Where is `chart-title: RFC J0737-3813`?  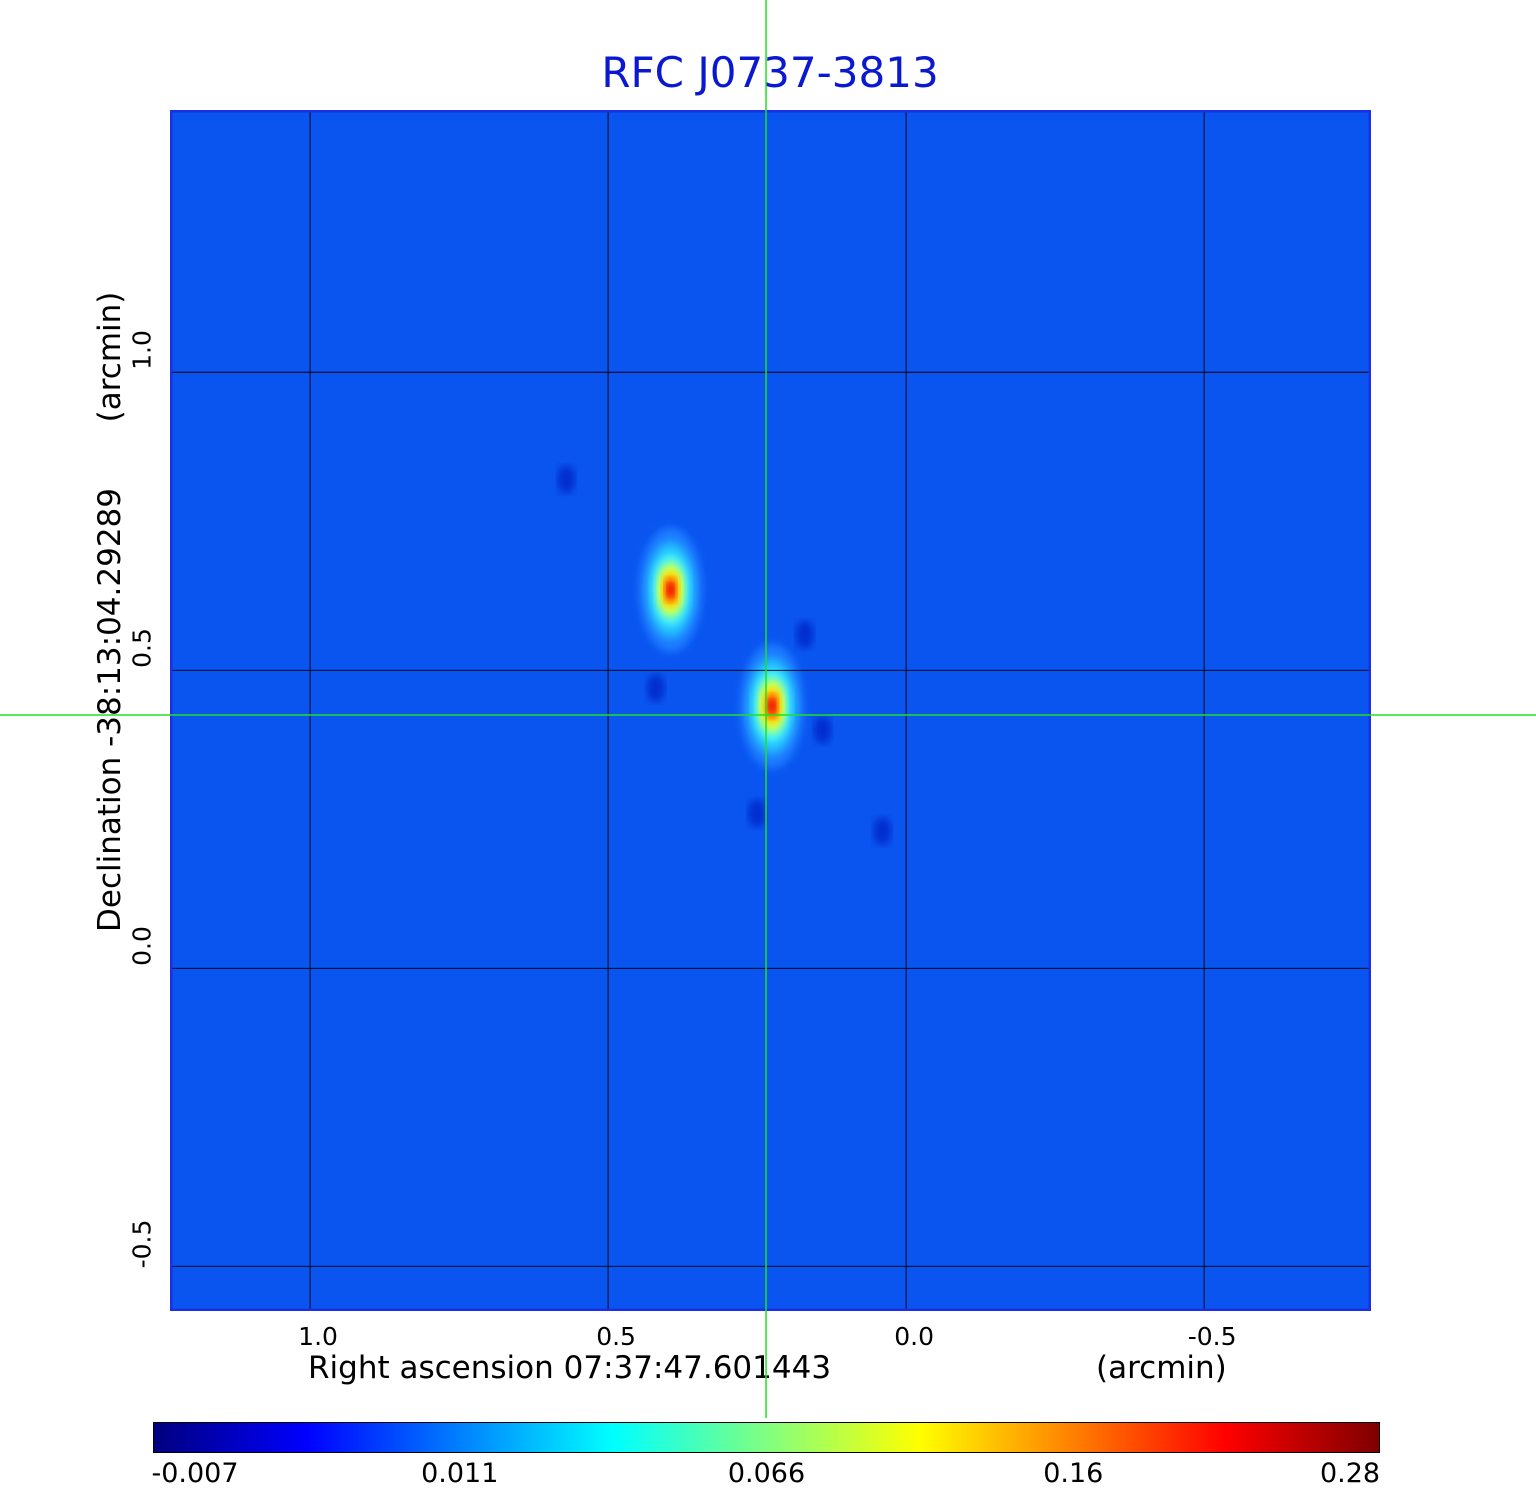
chart-title: RFC J0737-3813 is located at coordinates (770, 72).